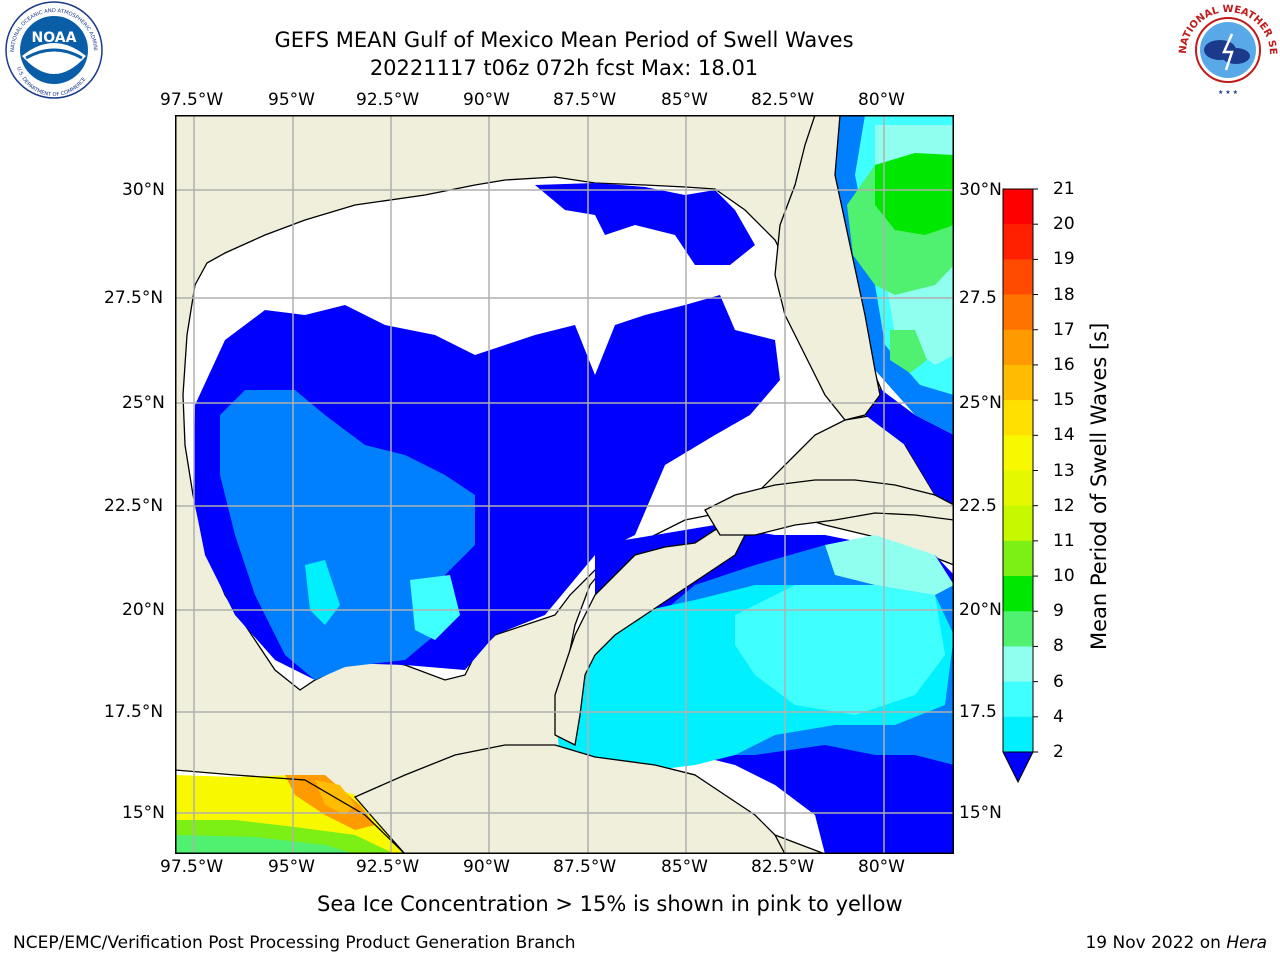 The width and height of the screenshot is (1280, 960). I want to click on colorbar-extend-triangle, so click(1018, 767).